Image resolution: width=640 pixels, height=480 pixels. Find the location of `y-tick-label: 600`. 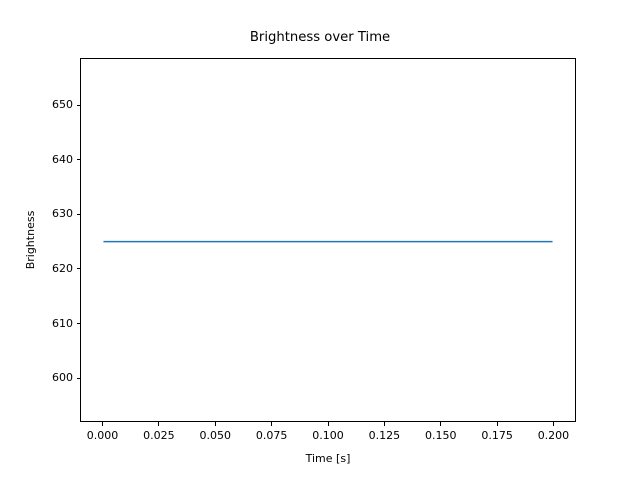

y-tick-label: 600 is located at coordinates (62, 378).